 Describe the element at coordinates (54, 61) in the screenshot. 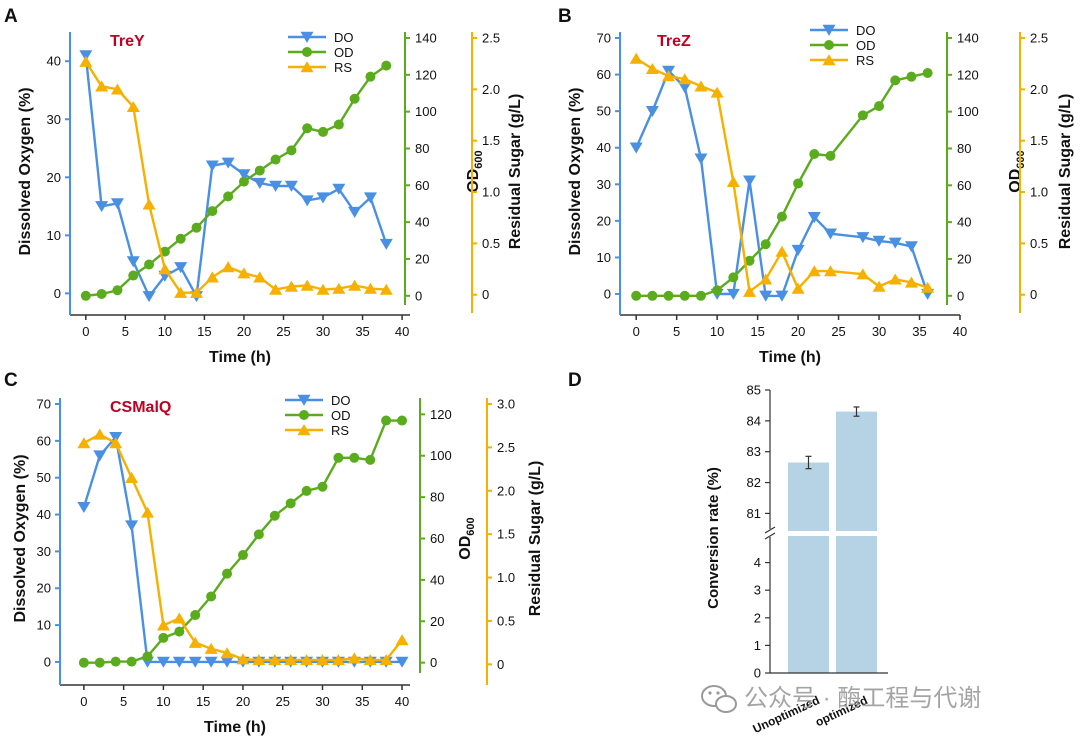

I see `do-tick-label: 40` at that location.